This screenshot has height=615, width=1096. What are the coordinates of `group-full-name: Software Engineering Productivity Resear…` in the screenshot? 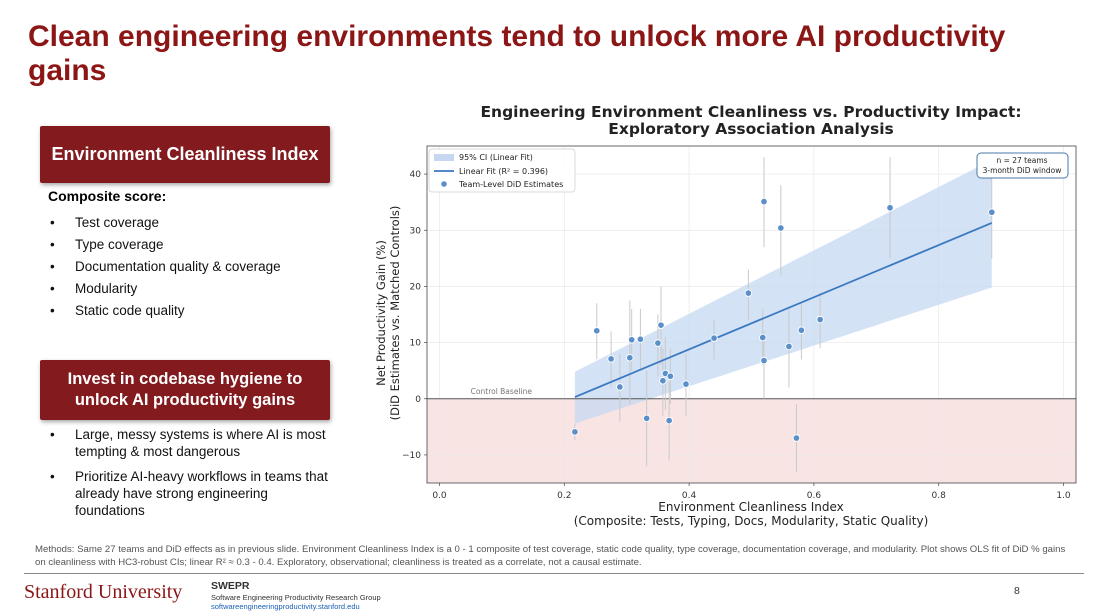 It's located at (296, 597).